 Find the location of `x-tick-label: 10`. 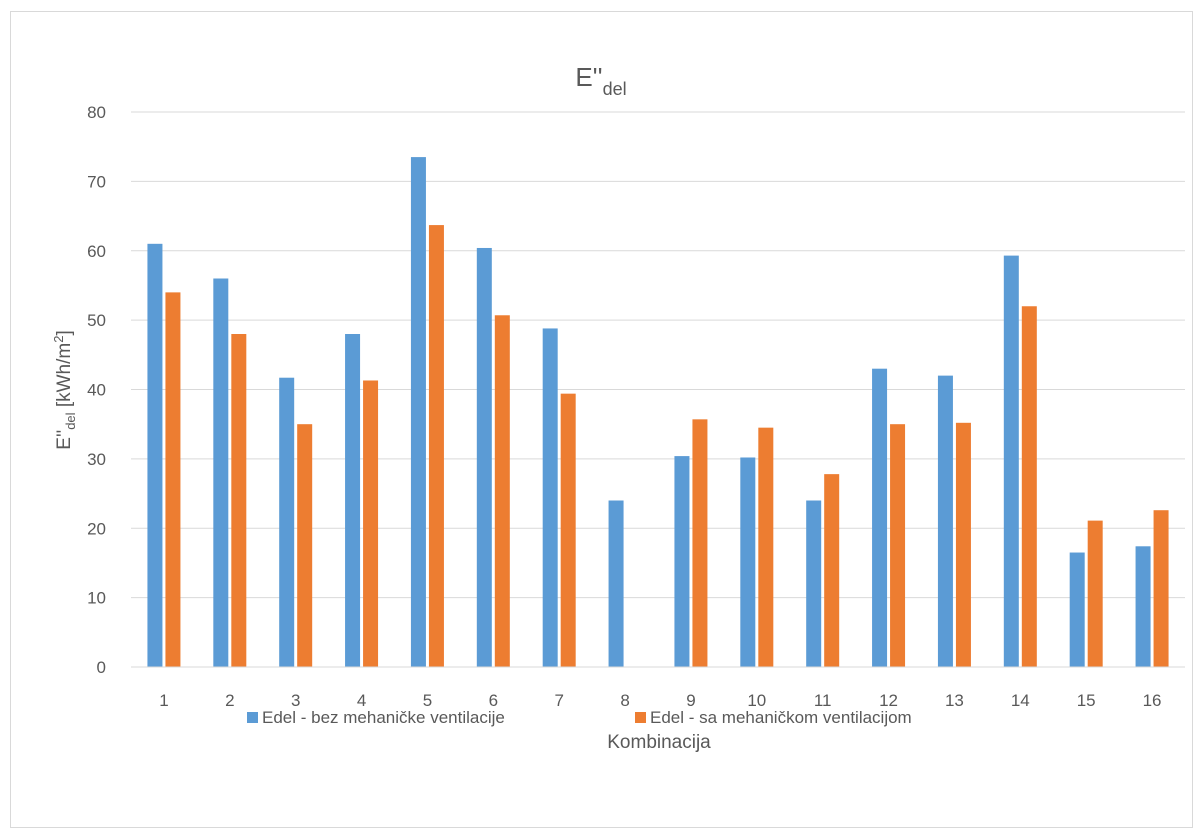

x-tick-label: 10 is located at coordinates (756, 700).